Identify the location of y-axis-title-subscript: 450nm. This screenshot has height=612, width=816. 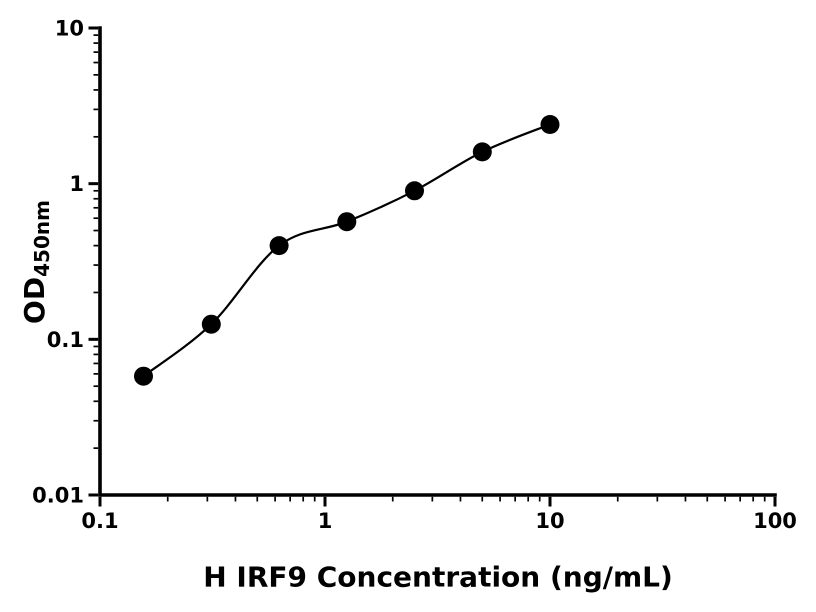
(42, 238).